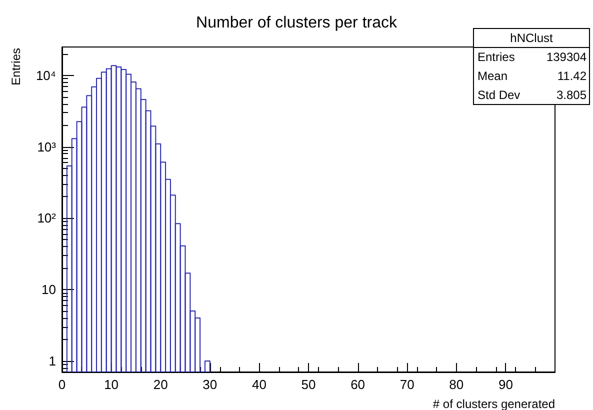 This screenshot has height=410, width=593. I want to click on chart-title: Number of clusters per track, so click(297, 23).